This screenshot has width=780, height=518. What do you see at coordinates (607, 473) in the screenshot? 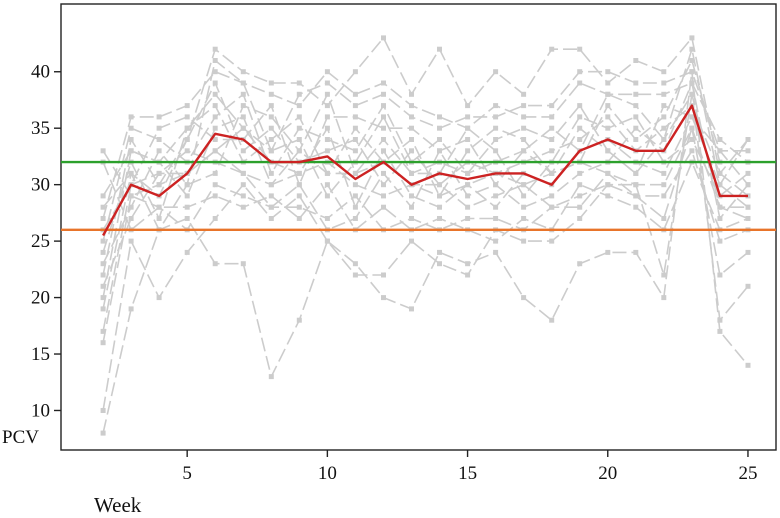
I see `x-tick-label: 20` at bounding box center [607, 473].